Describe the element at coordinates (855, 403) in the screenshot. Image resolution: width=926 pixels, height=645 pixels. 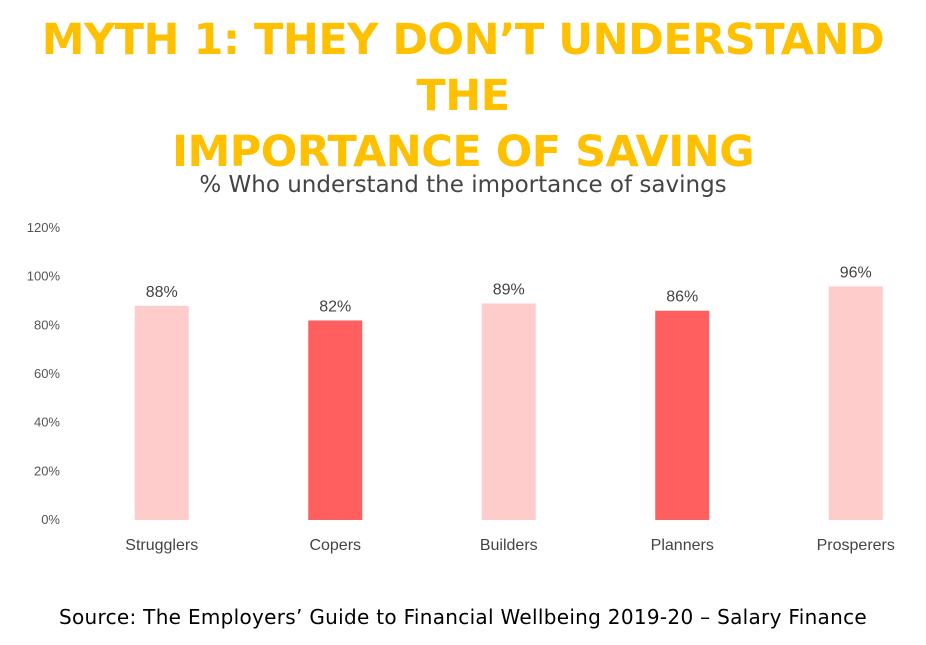
I see `bar-prosperers` at that location.